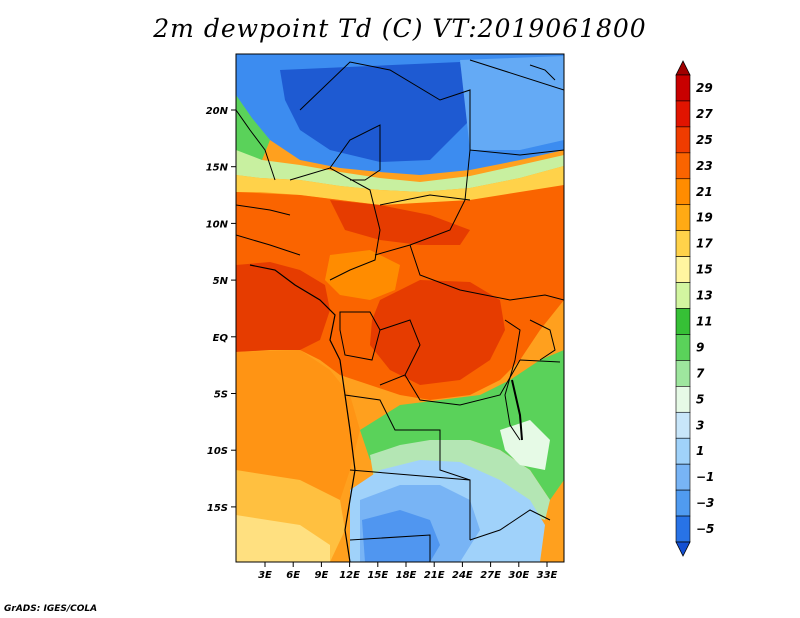  What do you see at coordinates (293, 575) in the screenshot?
I see `lon-tick-label: 6E` at bounding box center [293, 575].